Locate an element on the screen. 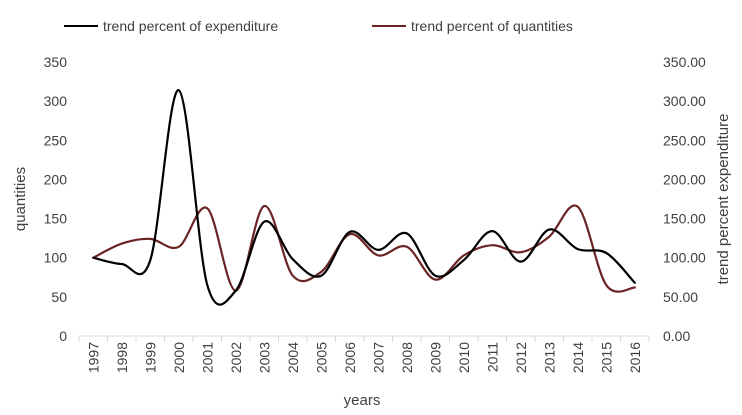 This screenshot has width=742, height=415. left-tick-label: 350 is located at coordinates (56, 62).